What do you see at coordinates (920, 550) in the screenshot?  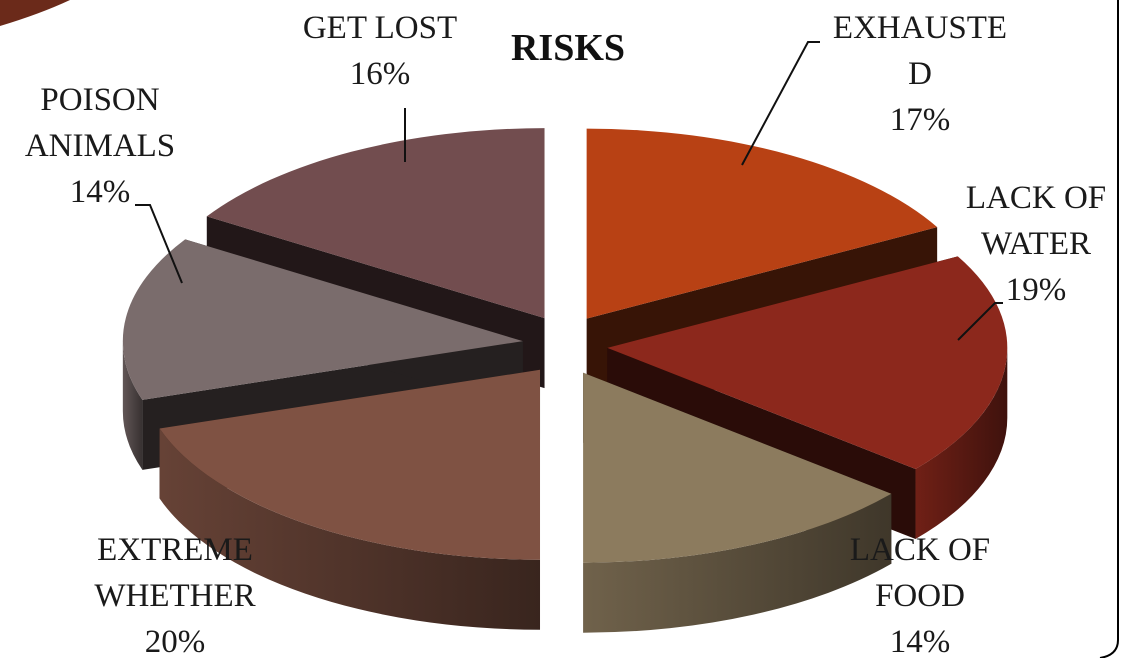 I see `data-label-name-lack-of-food: LACK OF` at bounding box center [920, 550].